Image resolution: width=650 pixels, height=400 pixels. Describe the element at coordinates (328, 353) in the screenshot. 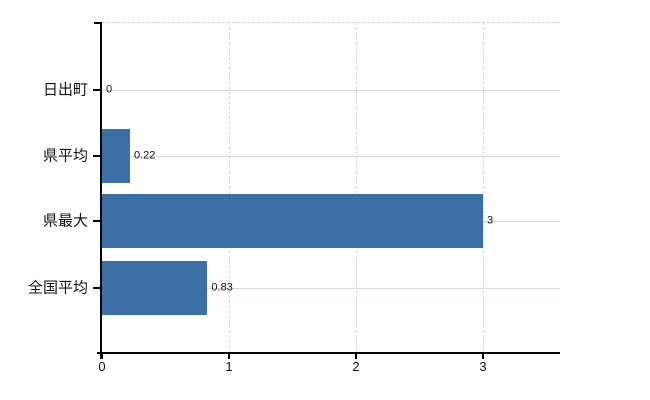

I see `x-axis-line` at that location.